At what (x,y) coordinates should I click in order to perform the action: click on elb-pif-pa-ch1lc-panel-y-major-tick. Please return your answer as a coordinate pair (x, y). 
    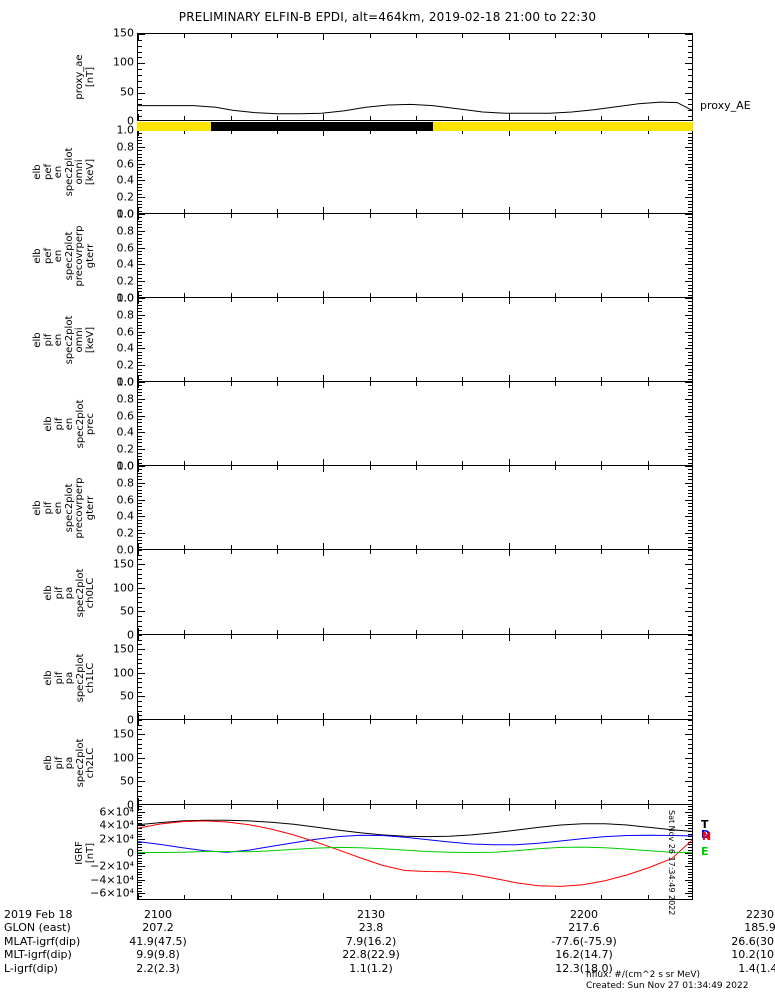
    Looking at the image, I should click on (141, 697).